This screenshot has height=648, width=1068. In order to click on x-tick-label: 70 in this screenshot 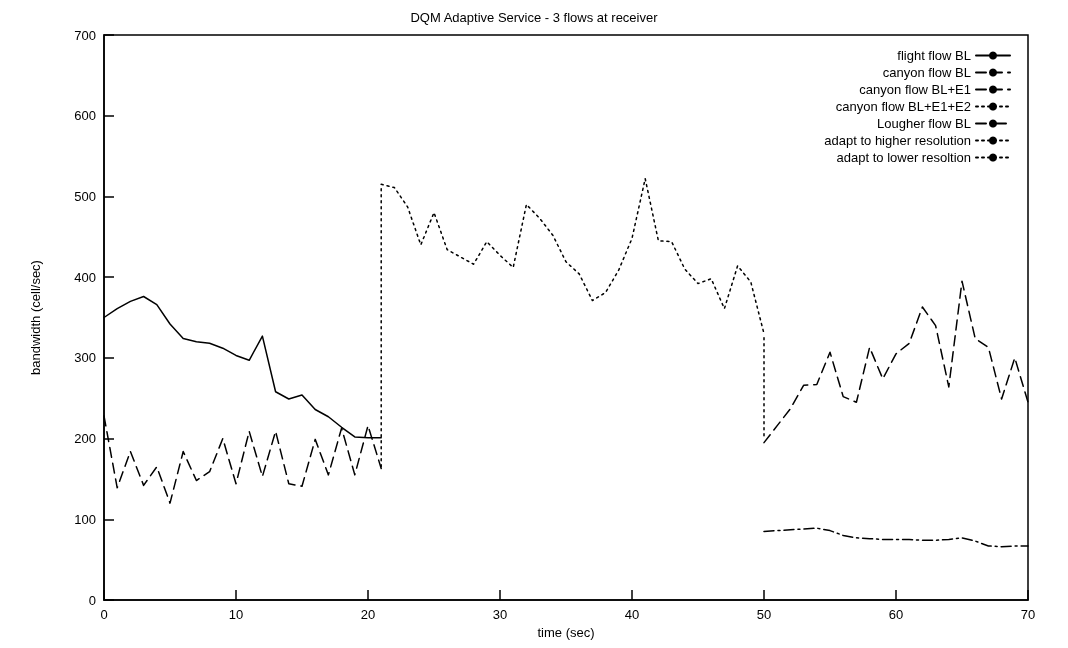, I will do `click(1028, 614)`.